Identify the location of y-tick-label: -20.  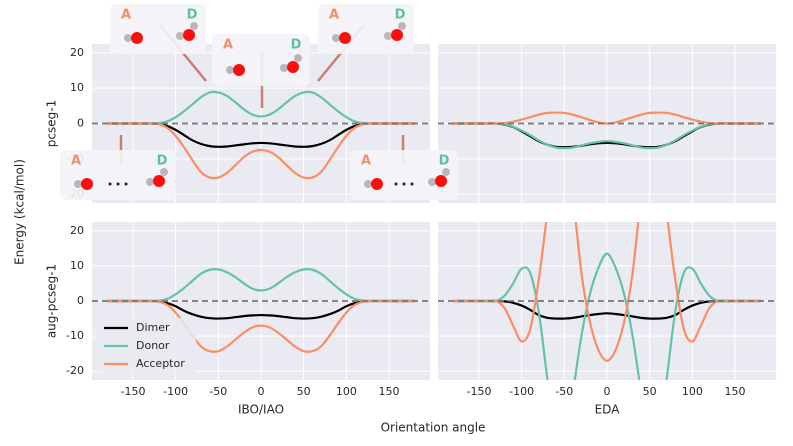
(75, 370).